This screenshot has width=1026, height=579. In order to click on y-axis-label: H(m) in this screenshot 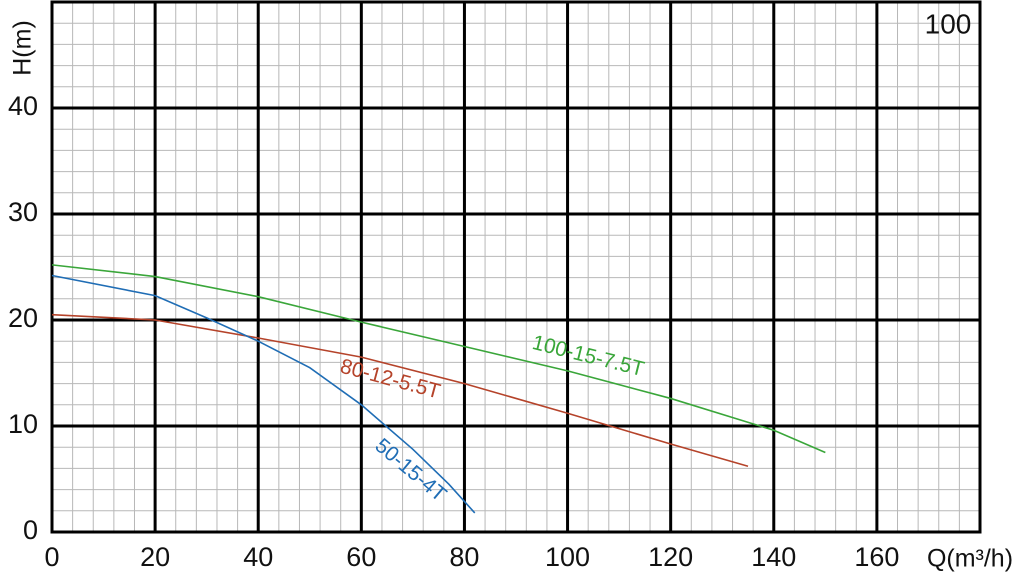, I will do `click(23, 48)`.